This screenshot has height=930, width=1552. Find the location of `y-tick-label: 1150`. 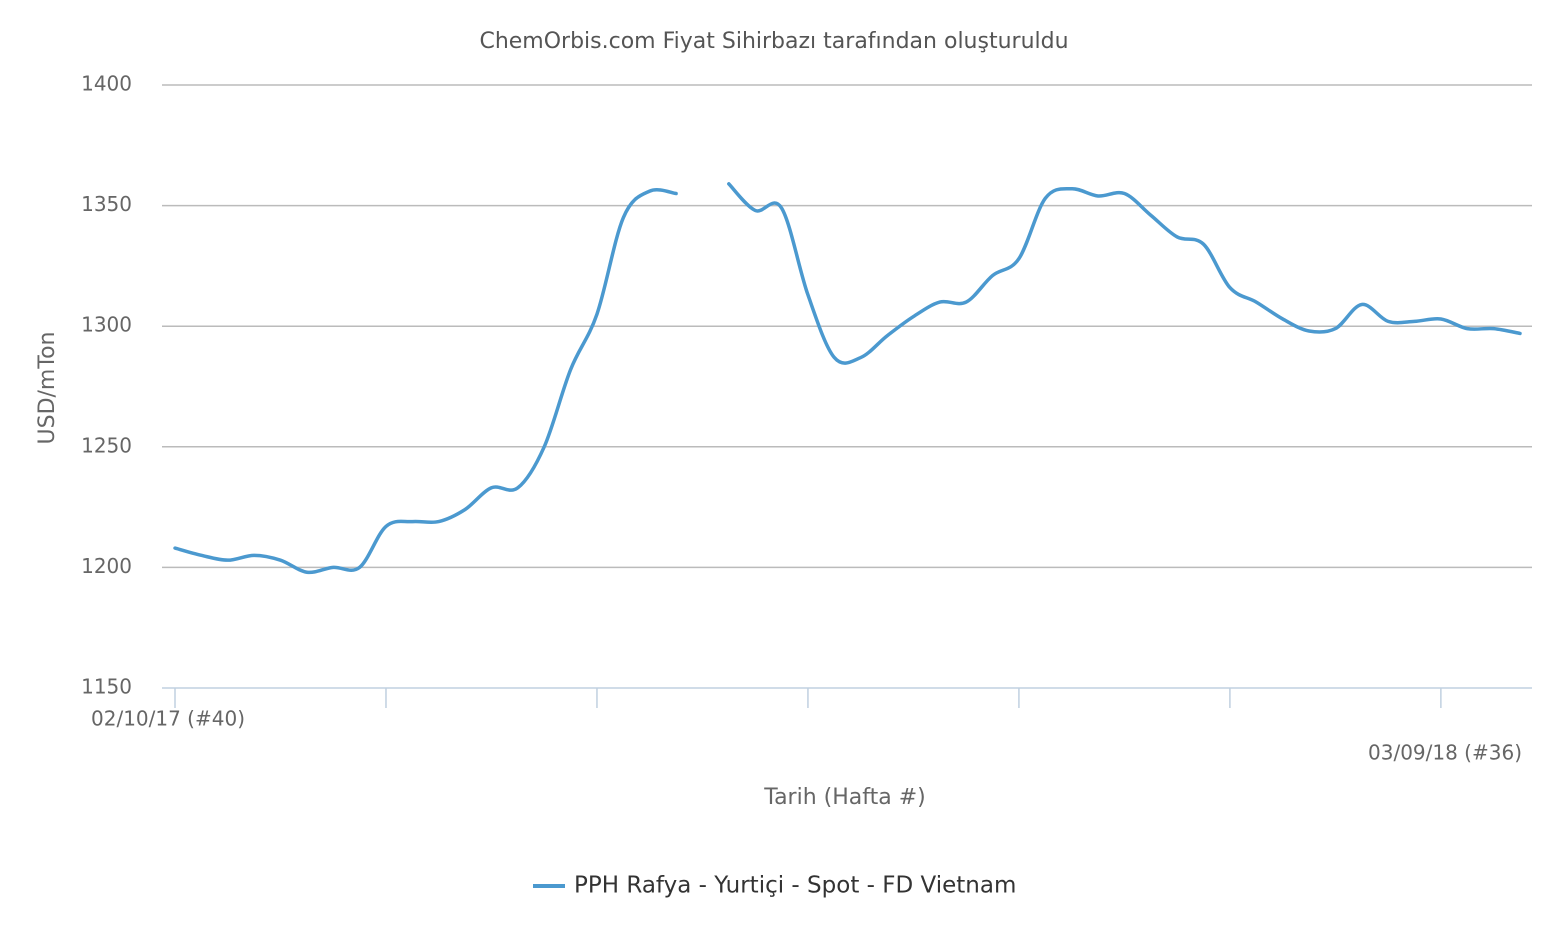

y-tick-label: 1150 is located at coordinates (106, 687).